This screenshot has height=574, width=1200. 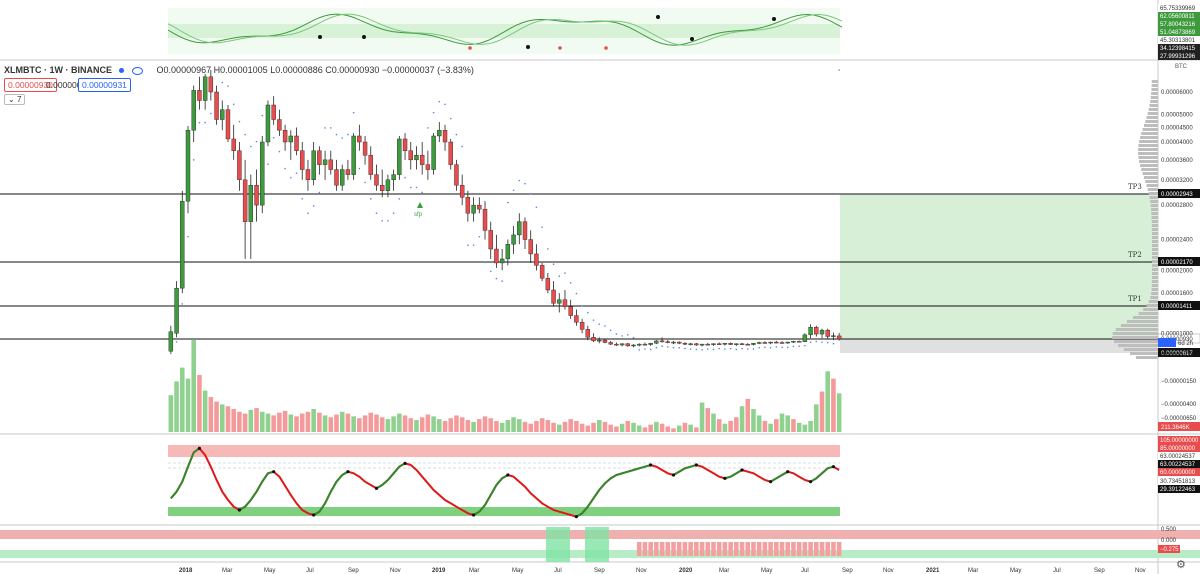 I want to click on eye-icon, so click(x=138, y=70).